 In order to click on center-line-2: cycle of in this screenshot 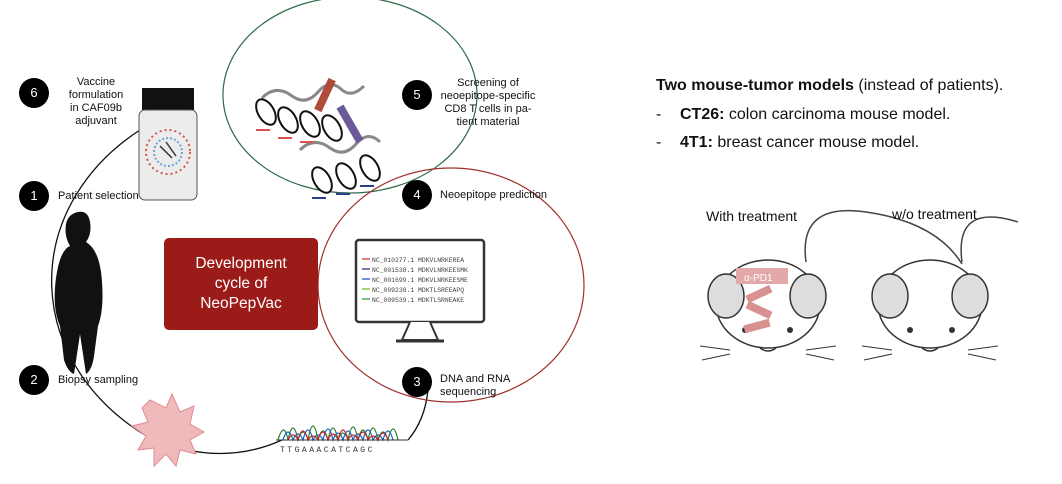, I will do `click(241, 283)`.